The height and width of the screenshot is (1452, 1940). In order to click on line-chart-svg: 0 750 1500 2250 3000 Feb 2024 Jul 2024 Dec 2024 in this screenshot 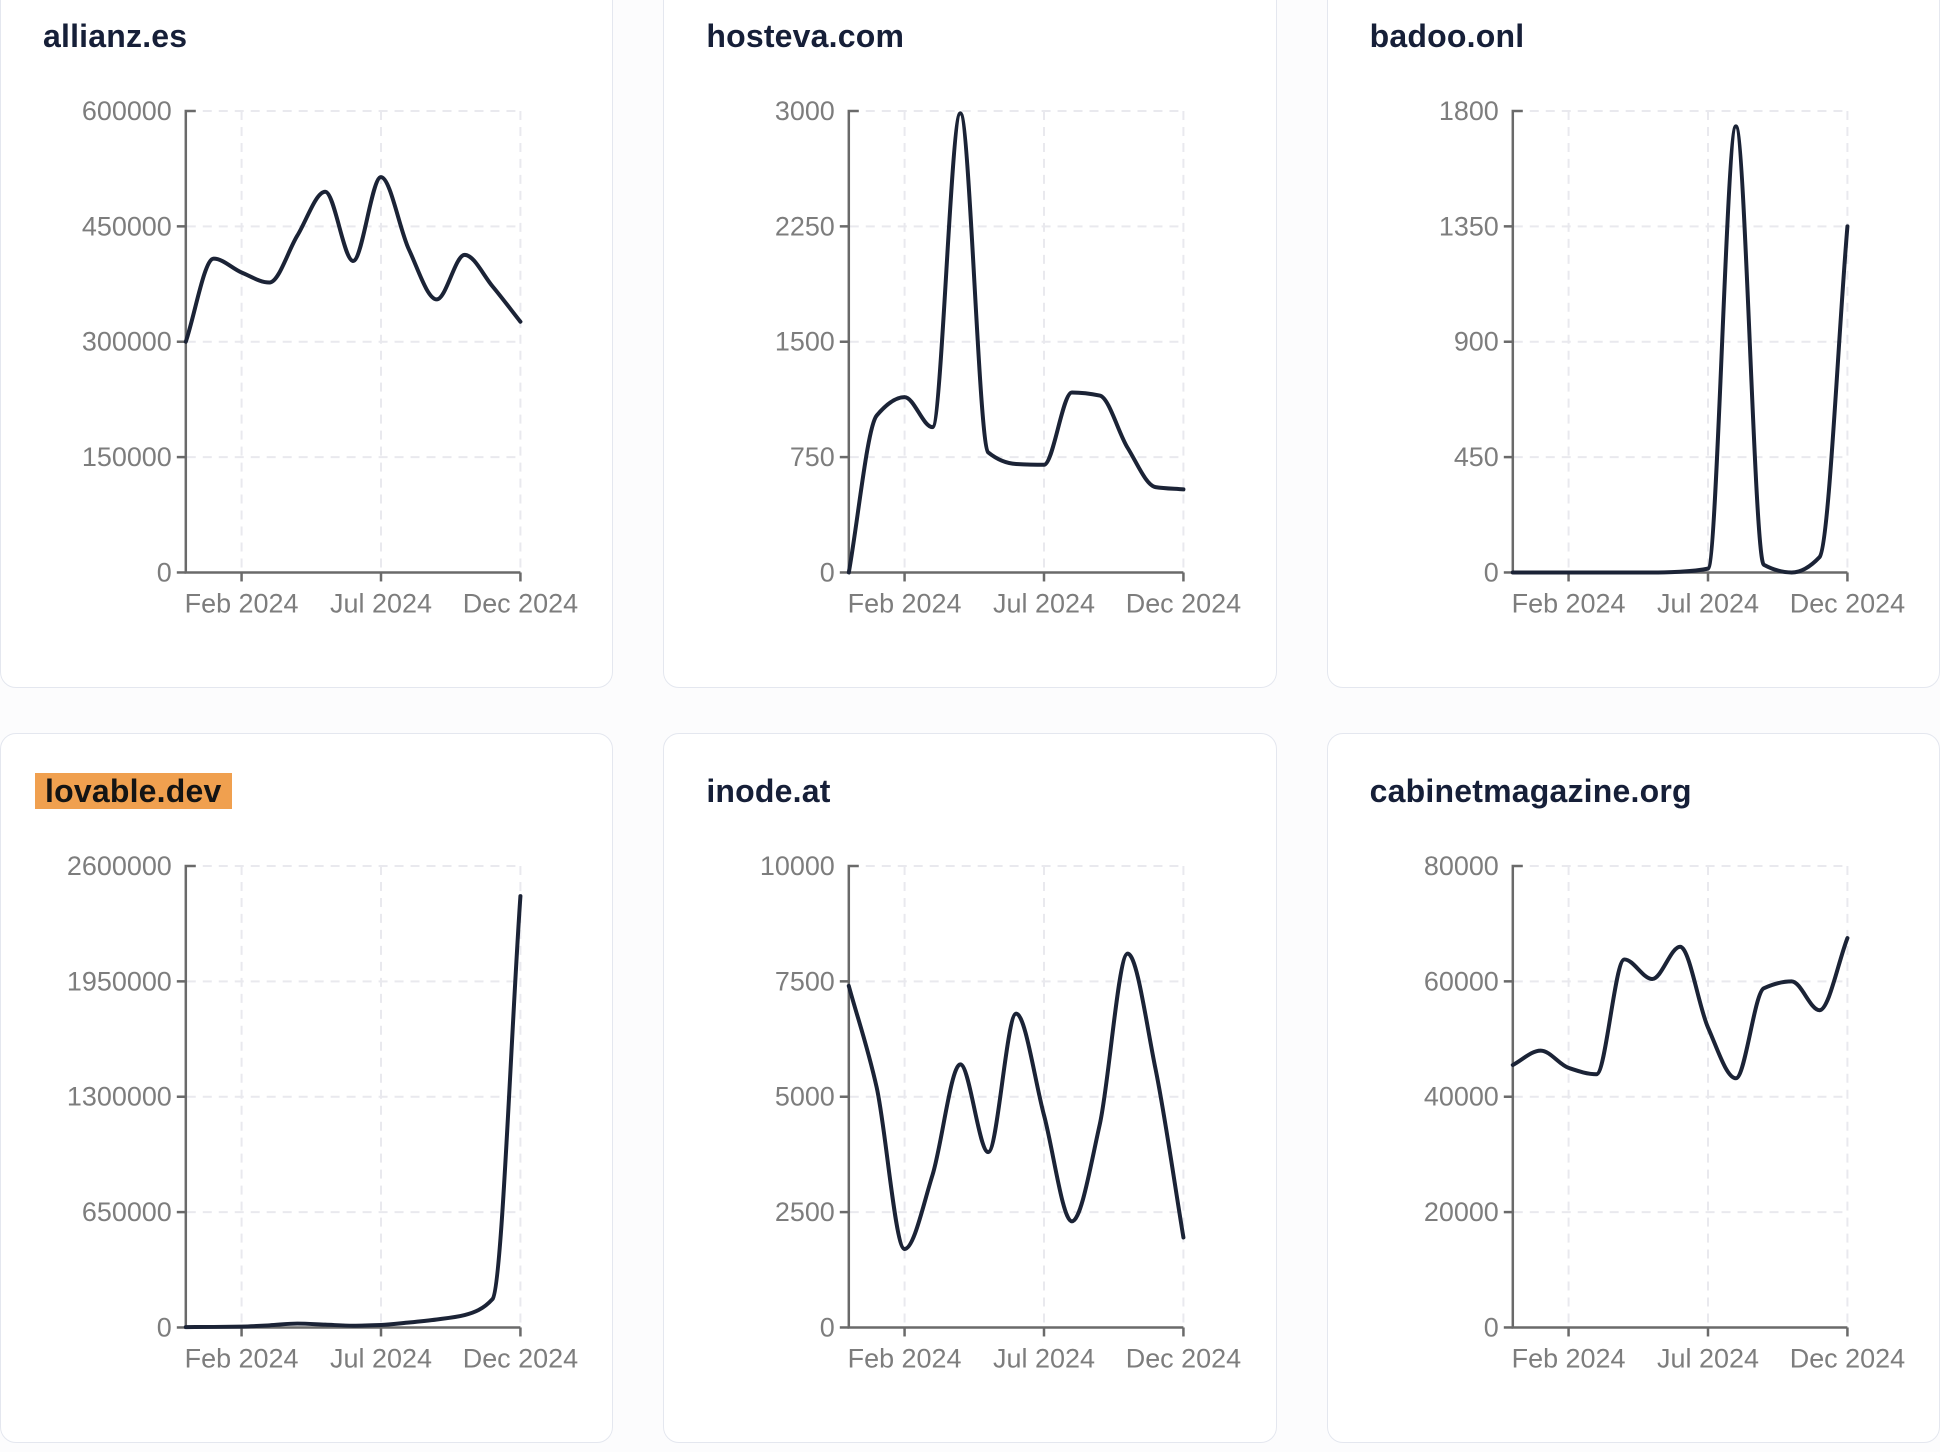, I will do `click(1008, 358)`.